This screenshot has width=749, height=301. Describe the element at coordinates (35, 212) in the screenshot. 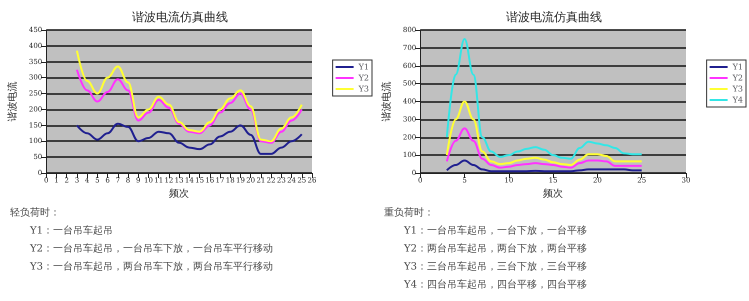

I see `text: 轻负荷时：` at that location.